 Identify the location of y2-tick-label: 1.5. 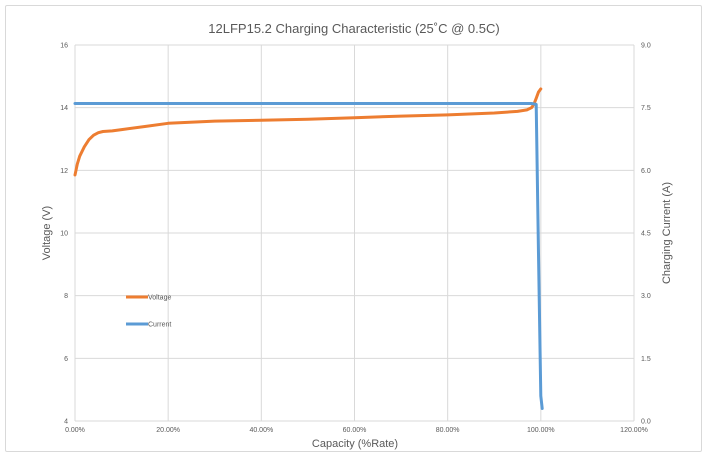
(646, 359).